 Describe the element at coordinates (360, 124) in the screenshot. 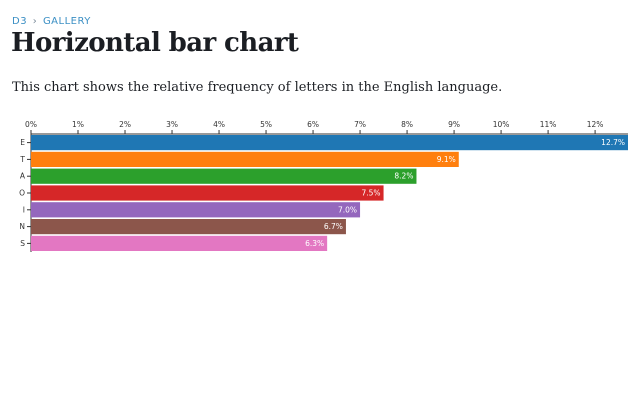

I see `x-tick-label-7: 7%` at that location.